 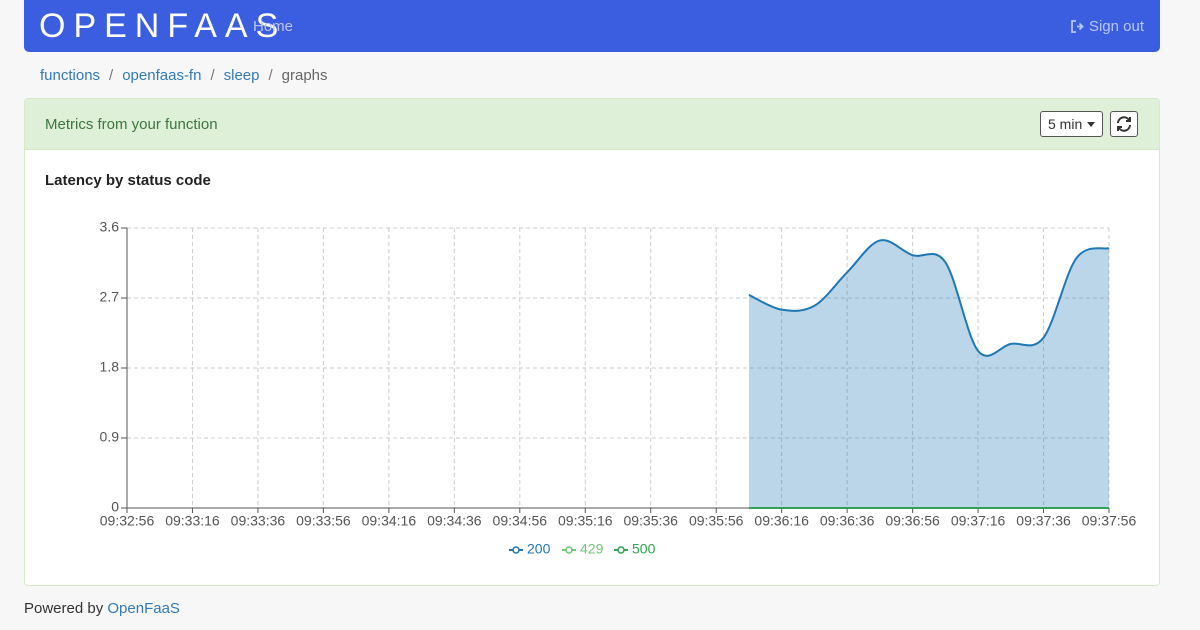 I want to click on panel-title: Metrics from your function, so click(x=131, y=124).